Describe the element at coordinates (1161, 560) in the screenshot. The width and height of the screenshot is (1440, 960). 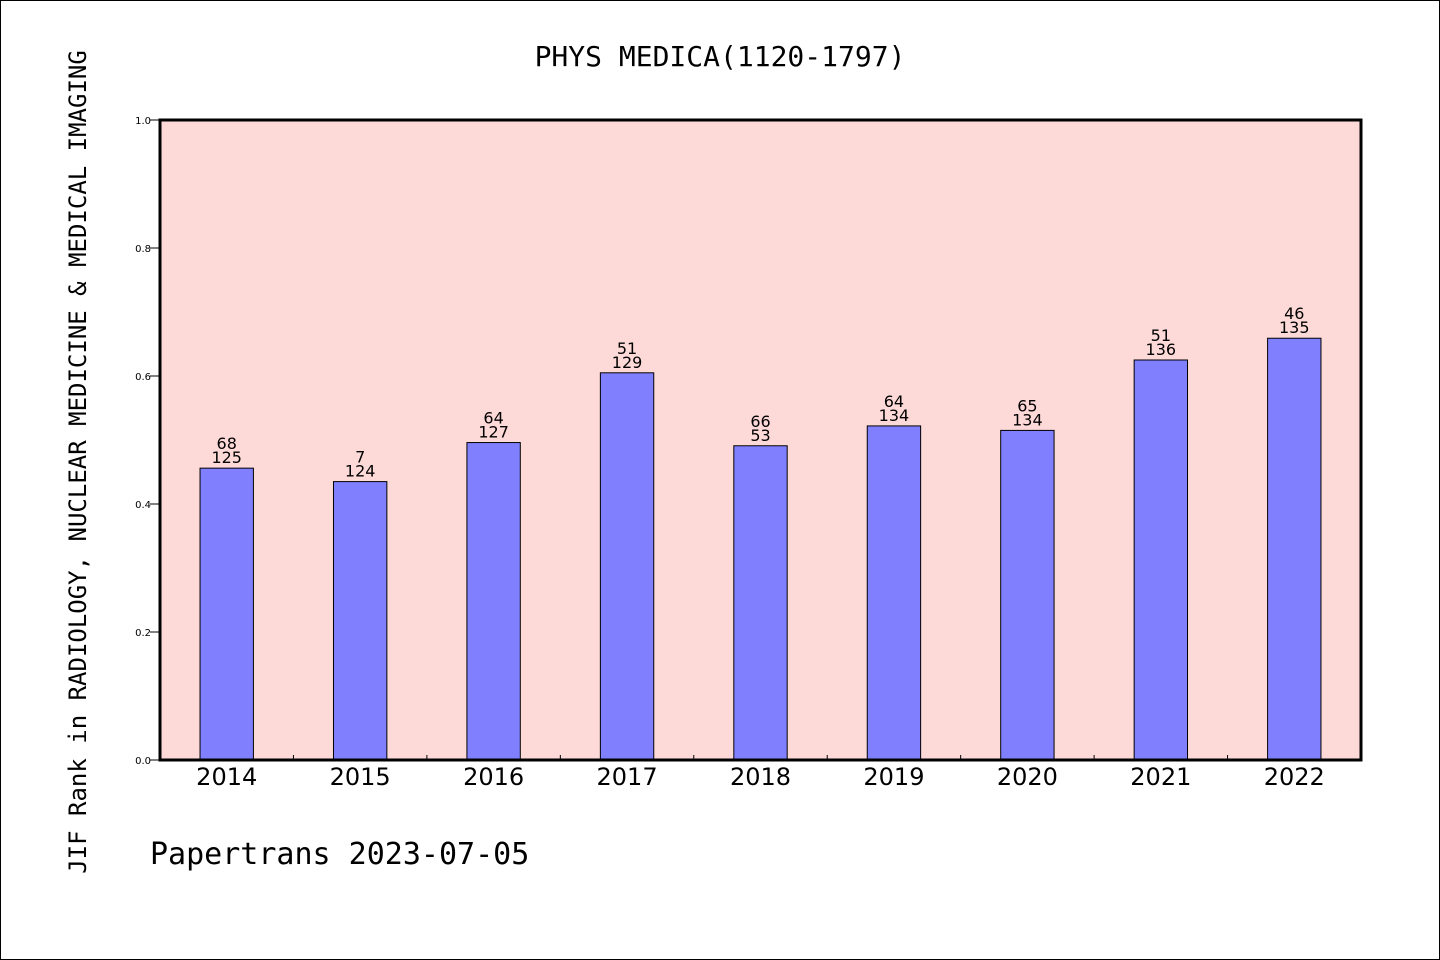
I see `bar-2021` at that location.